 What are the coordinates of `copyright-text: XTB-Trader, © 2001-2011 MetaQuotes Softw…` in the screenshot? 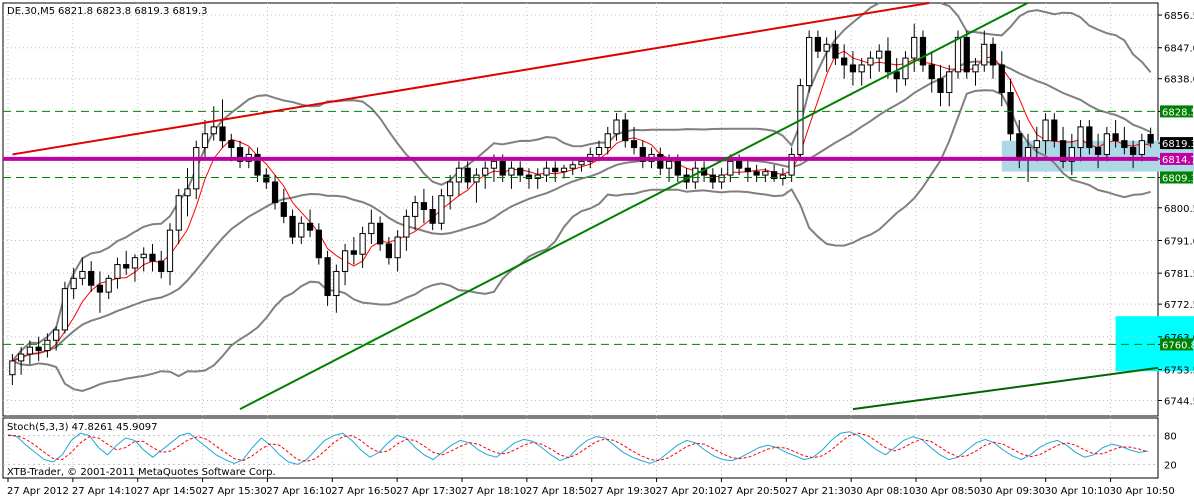 It's located at (141, 472).